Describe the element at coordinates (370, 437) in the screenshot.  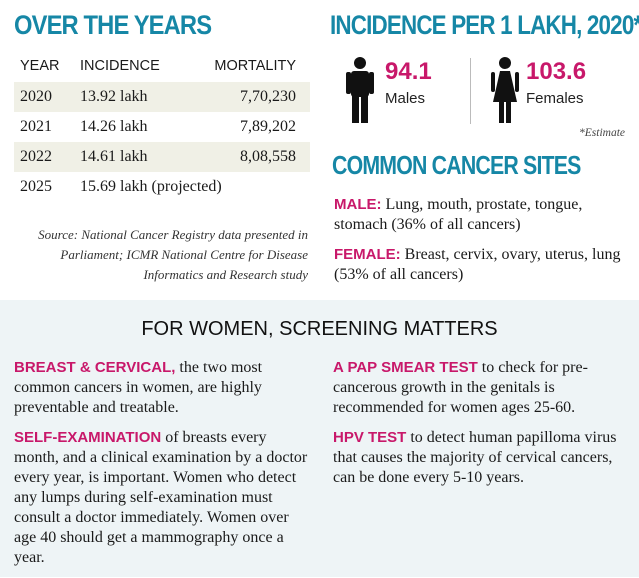
I see `hpv-lead: HPV TEST` at that location.